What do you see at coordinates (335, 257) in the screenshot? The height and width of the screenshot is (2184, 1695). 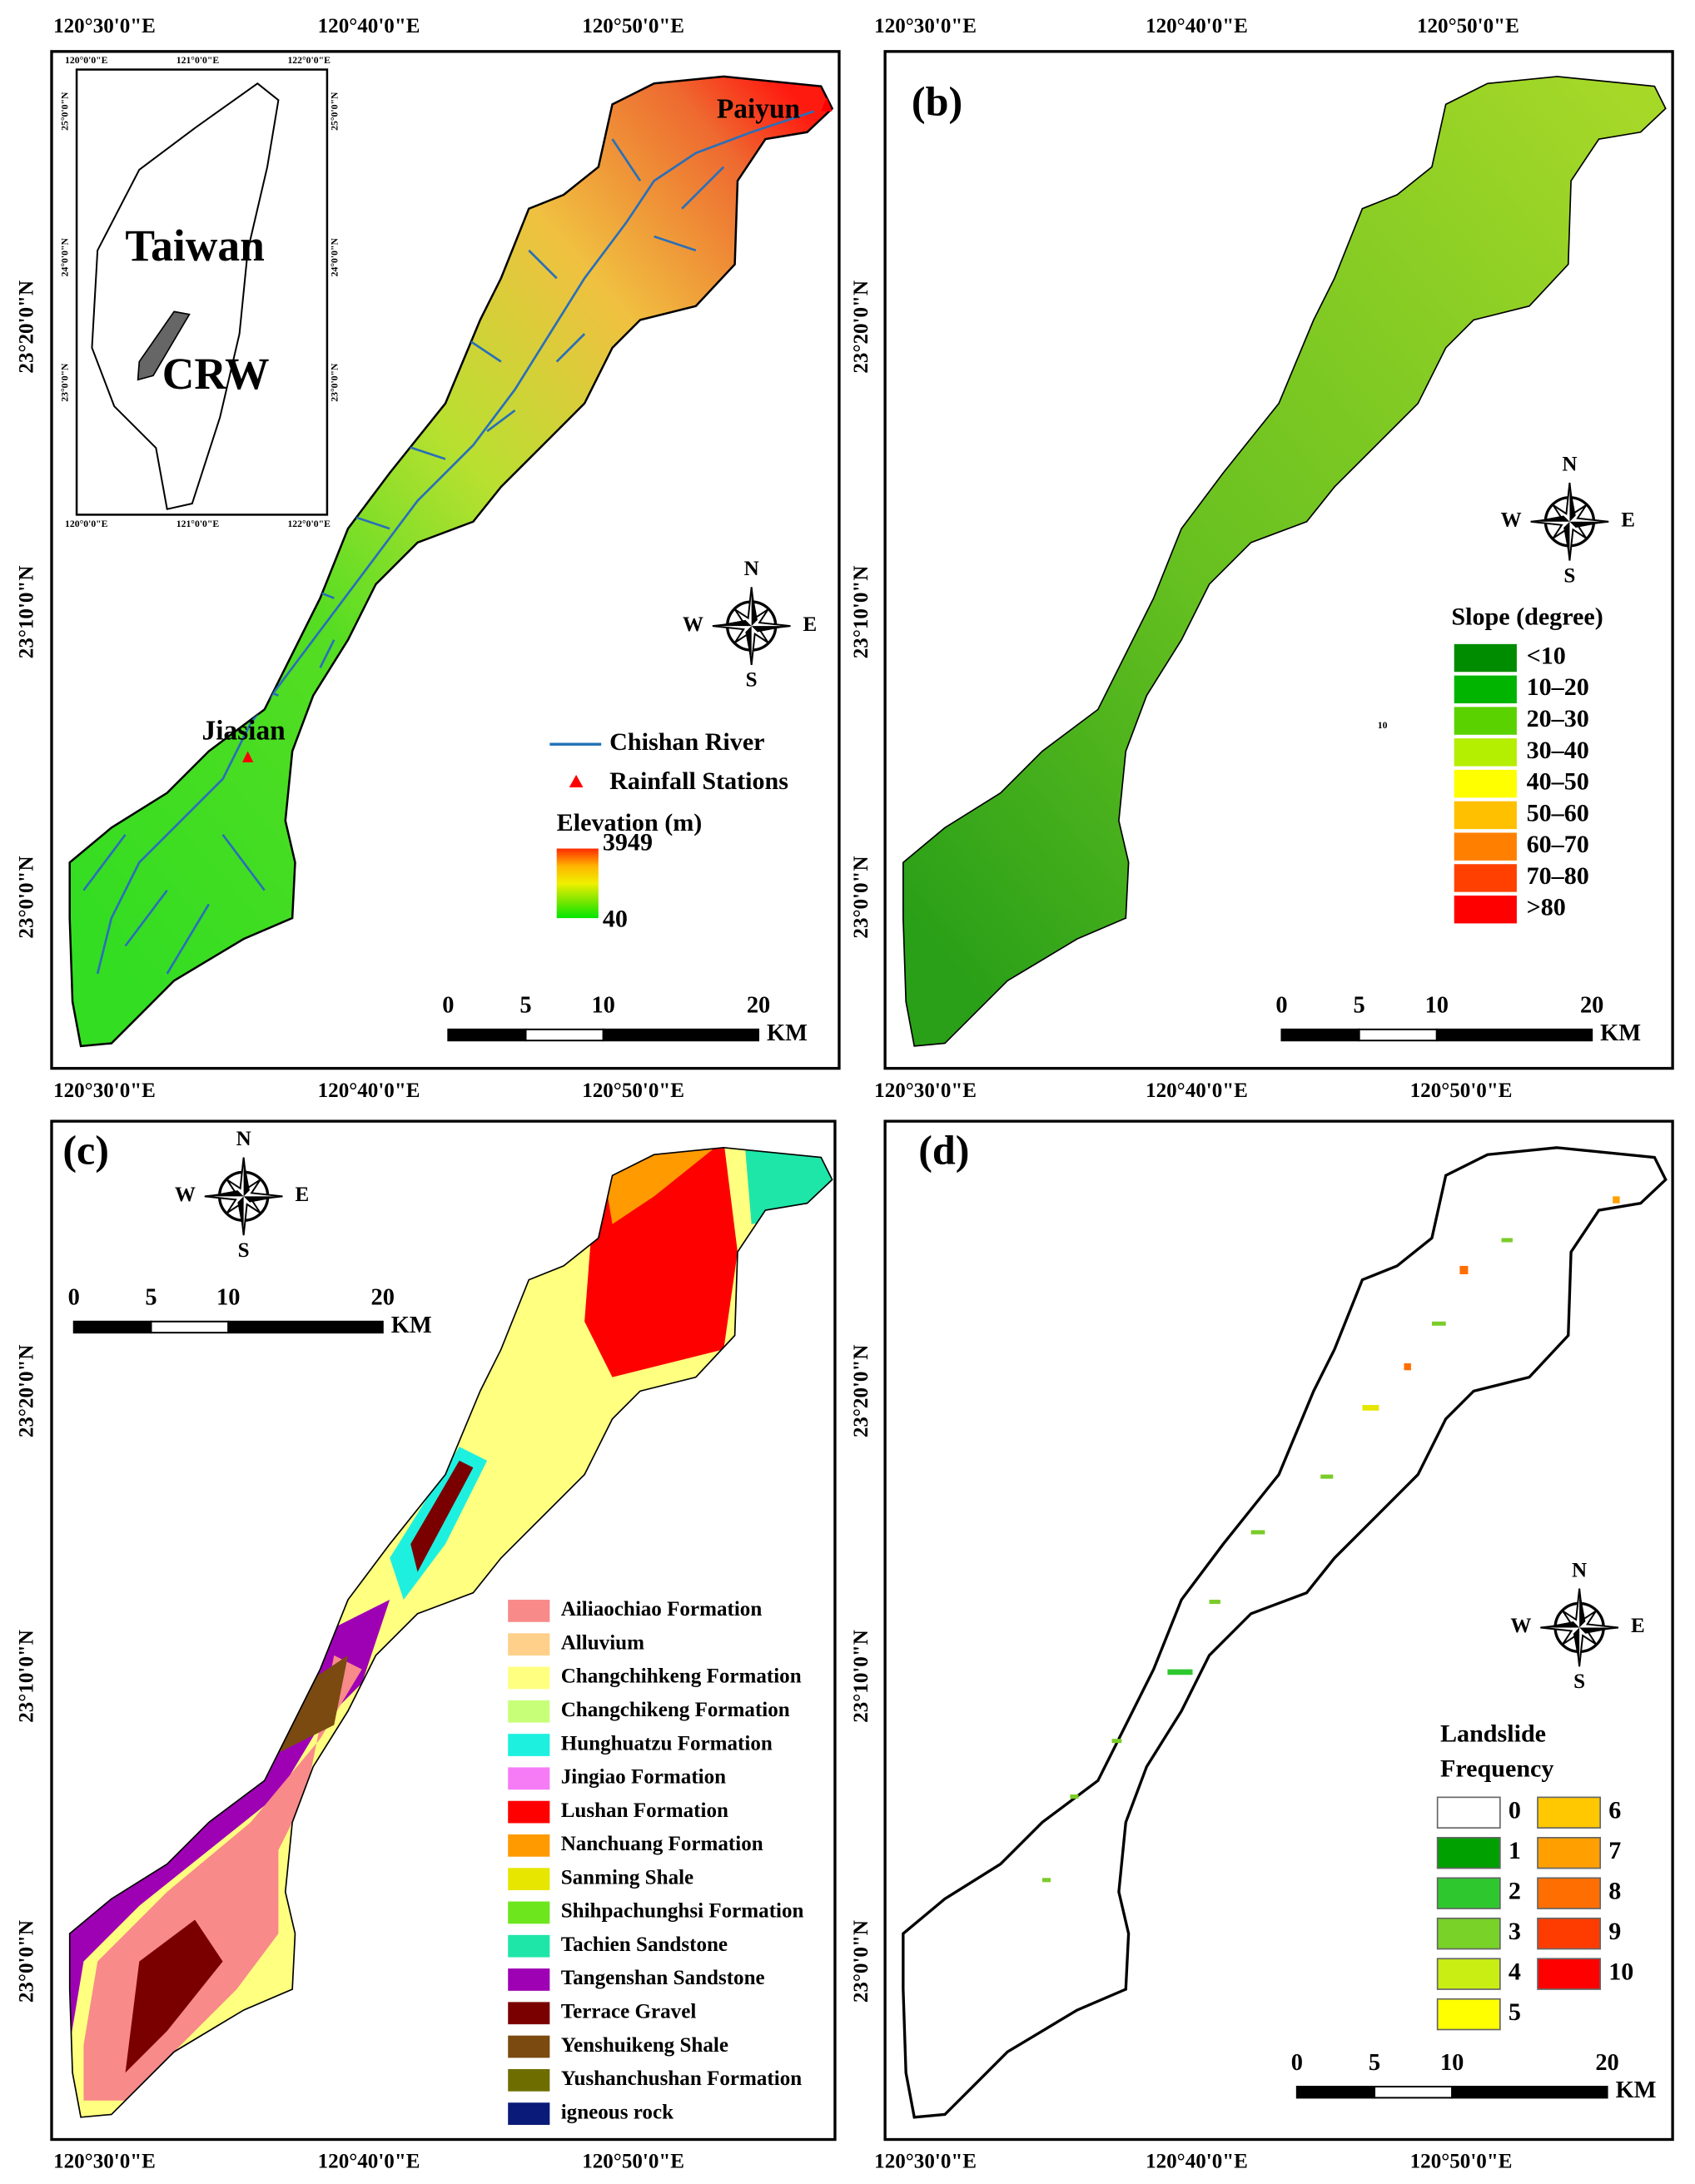 I see `inset-latitude: 24°0'0"N` at bounding box center [335, 257].